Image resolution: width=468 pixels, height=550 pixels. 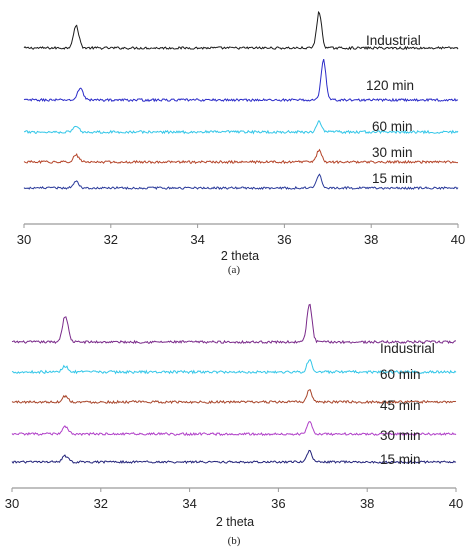 I want to click on series-label: 45 min, so click(x=400, y=405).